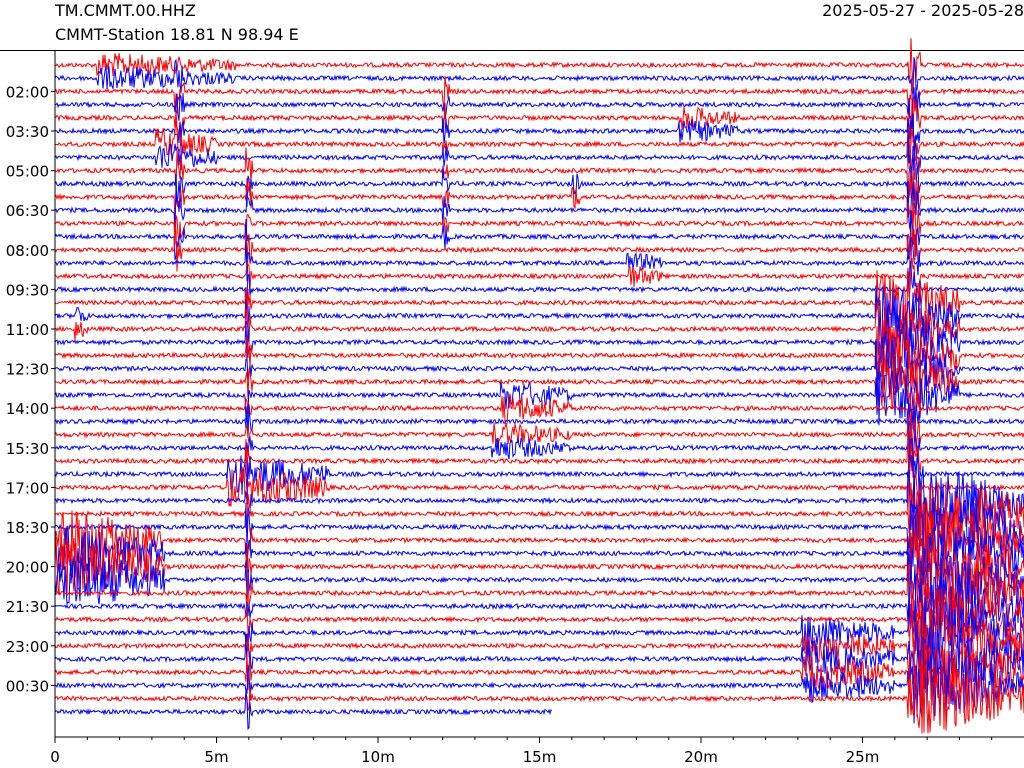 The height and width of the screenshot is (768, 1024). Describe the element at coordinates (27, 330) in the screenshot. I see `y-tick-label: 11:00` at that location.